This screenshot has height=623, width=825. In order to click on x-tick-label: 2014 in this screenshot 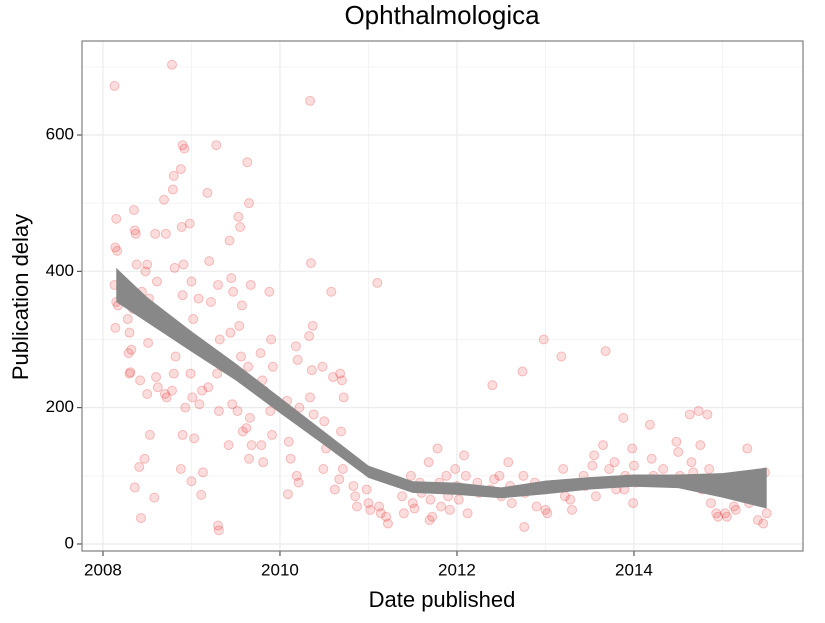, I will do `click(634, 569)`.